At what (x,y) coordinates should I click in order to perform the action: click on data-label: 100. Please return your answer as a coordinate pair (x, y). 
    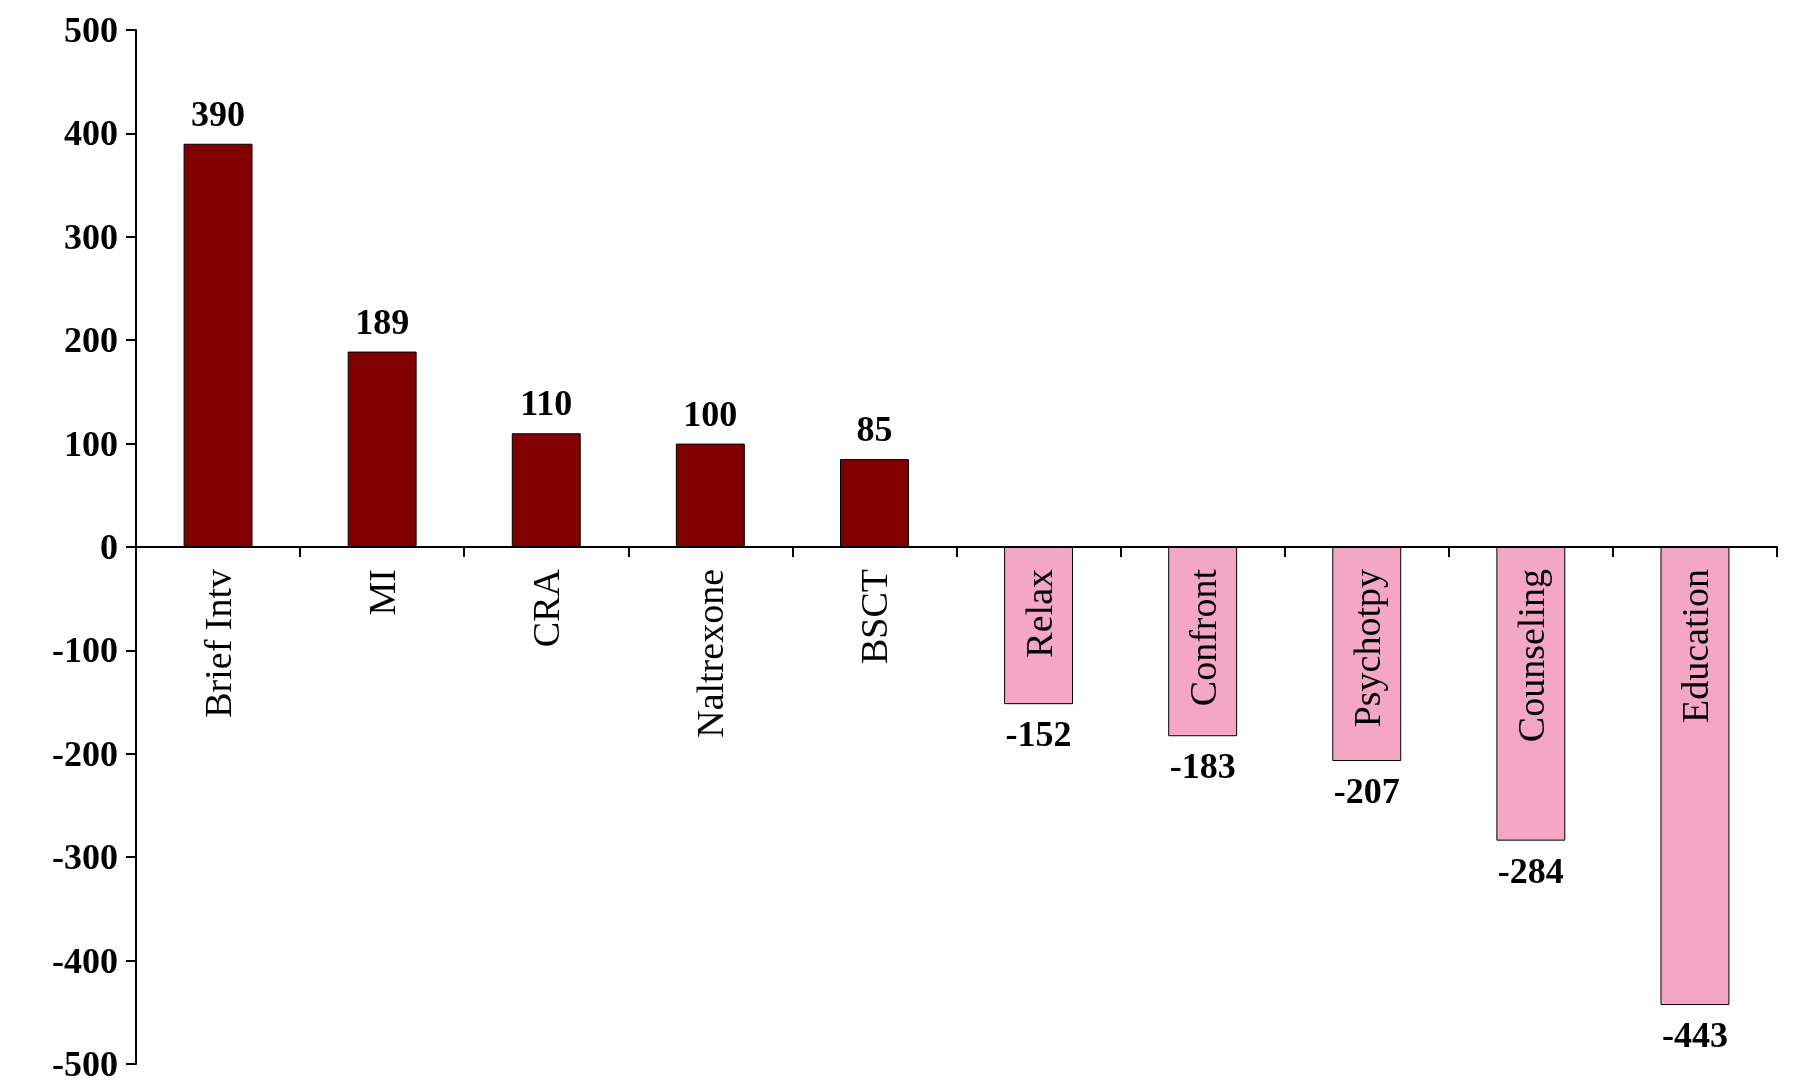
    Looking at the image, I should click on (710, 413).